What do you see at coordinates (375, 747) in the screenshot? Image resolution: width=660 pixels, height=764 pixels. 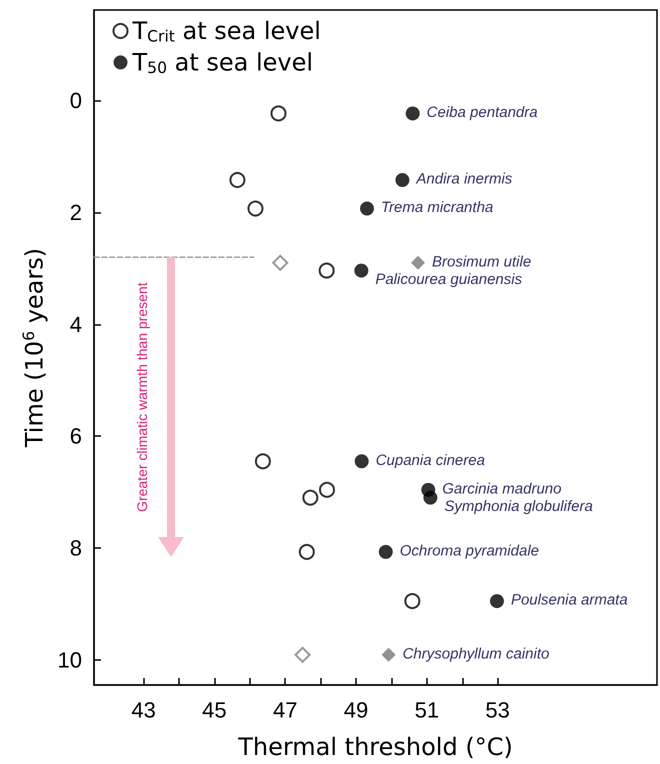 I see `x-axis-title: Thermal threshold (°C)` at bounding box center [375, 747].